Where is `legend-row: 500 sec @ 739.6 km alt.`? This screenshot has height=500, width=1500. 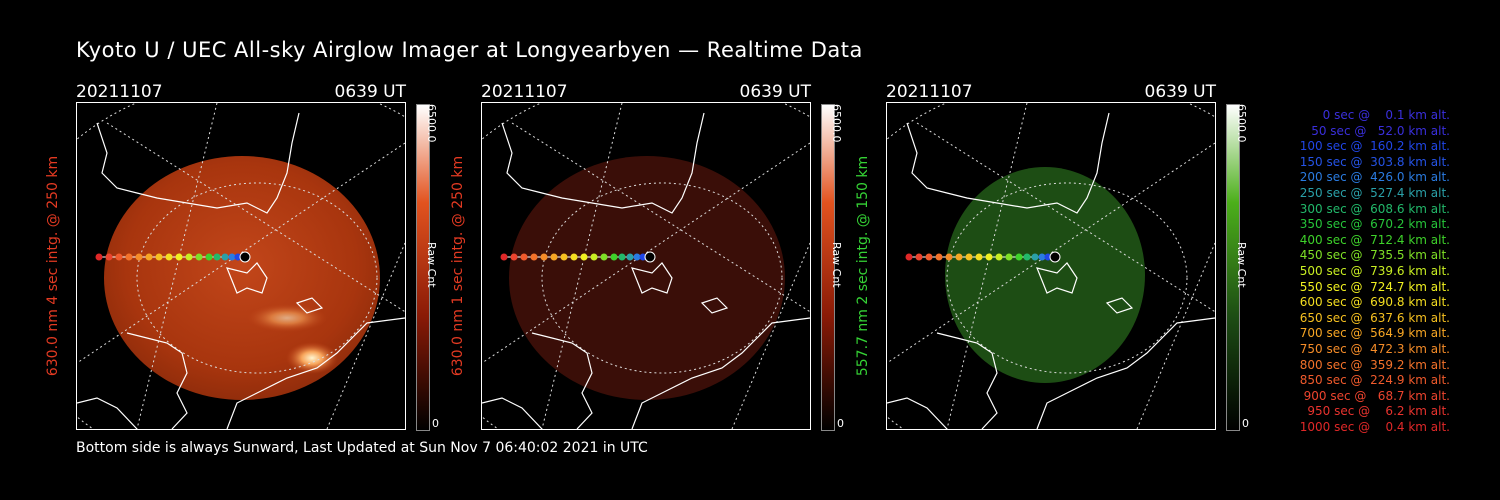 legend-row: 500 sec @ 739.6 km alt. is located at coordinates (1372, 270).